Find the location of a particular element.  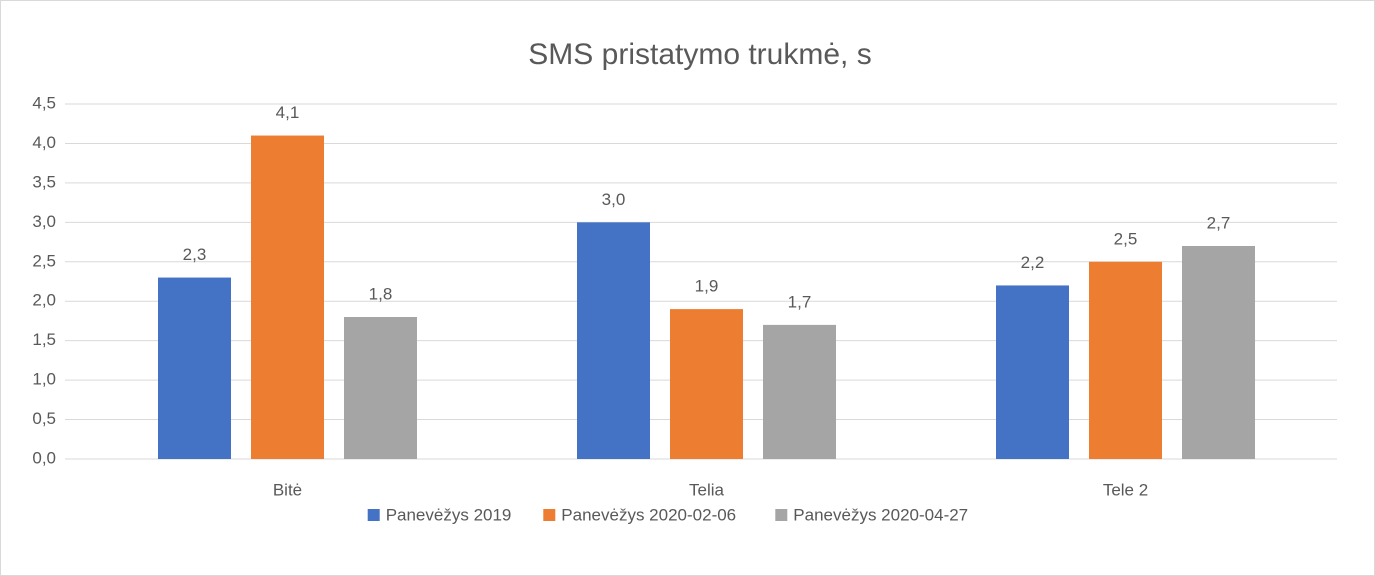

data-label: 1,9 is located at coordinates (707, 286).